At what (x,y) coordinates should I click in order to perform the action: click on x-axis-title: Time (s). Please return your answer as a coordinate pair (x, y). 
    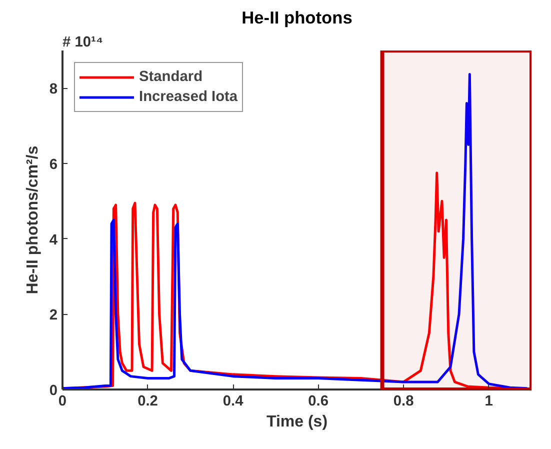
    Looking at the image, I should click on (297, 422).